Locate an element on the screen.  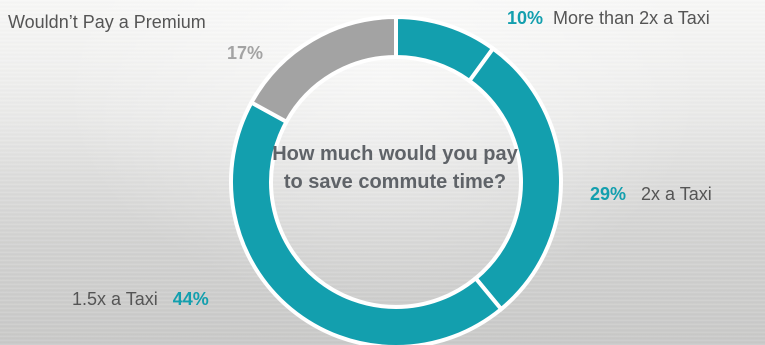
slice-percent: 10% is located at coordinates (525, 18).